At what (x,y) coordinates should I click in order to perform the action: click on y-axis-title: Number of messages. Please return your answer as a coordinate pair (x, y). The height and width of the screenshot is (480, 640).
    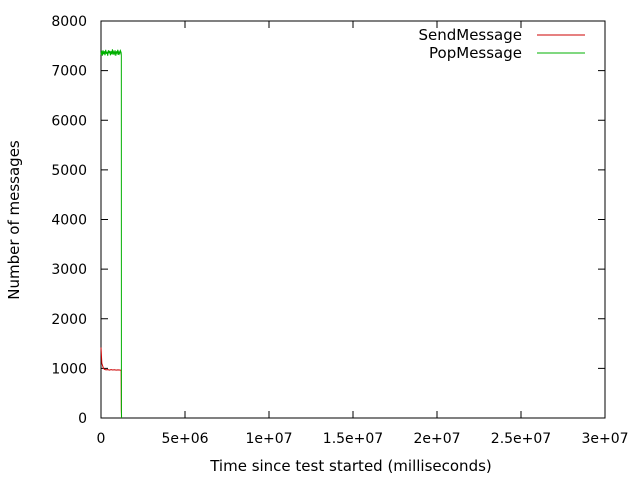
    Looking at the image, I should click on (14, 220).